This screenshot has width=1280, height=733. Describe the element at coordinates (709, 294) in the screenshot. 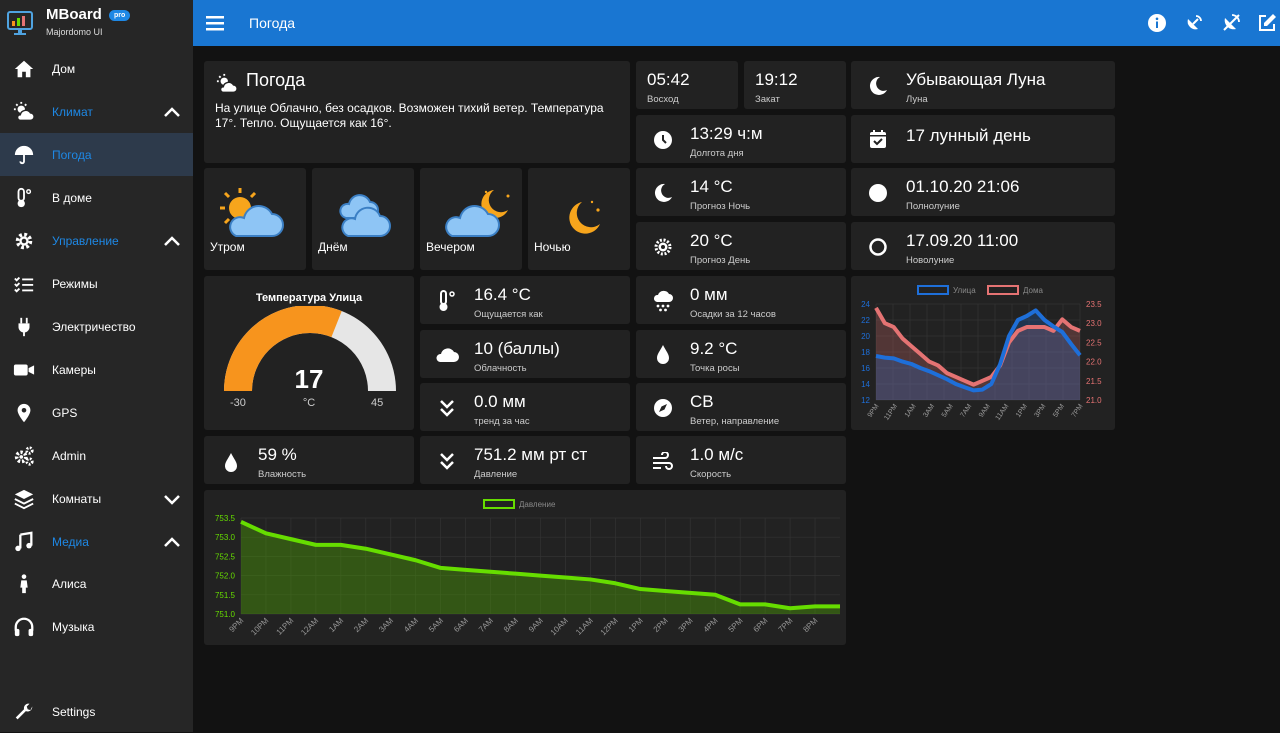

I see `precipitation-value: 0 мм` at that location.